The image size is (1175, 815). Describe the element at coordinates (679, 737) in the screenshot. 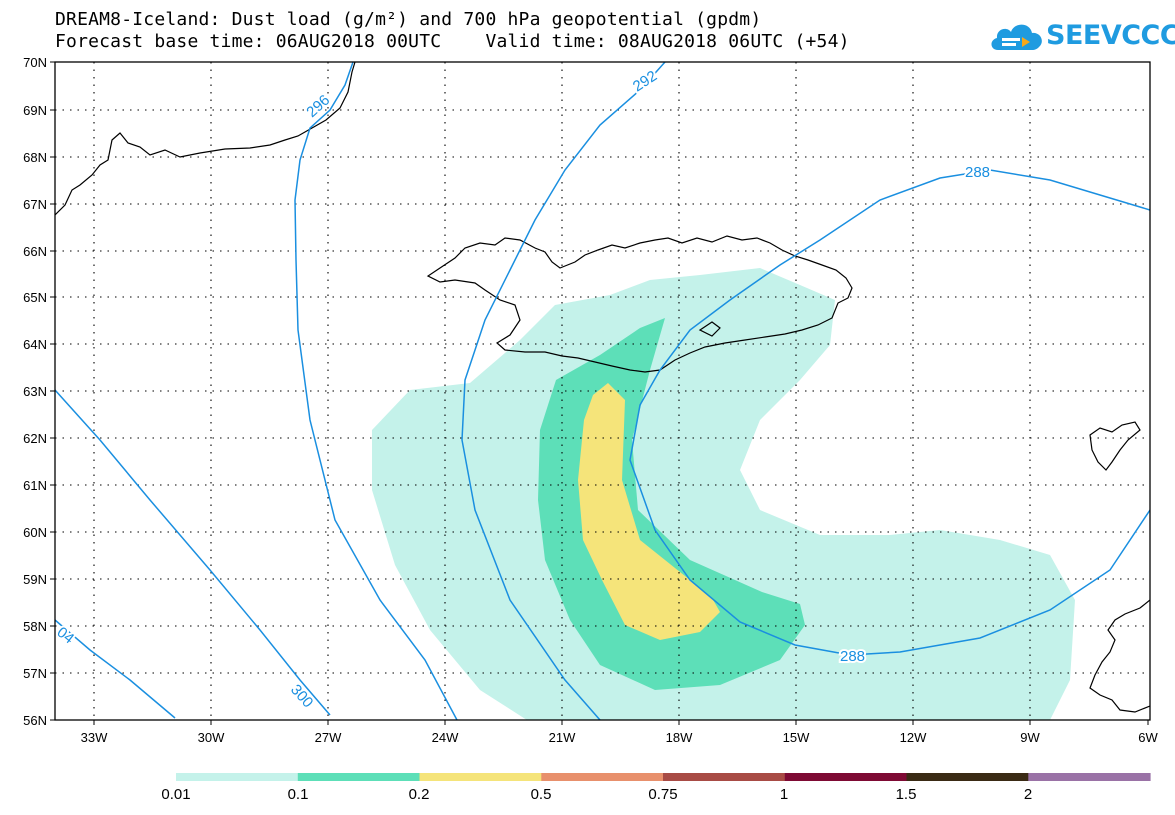

I see `lon-label: 18W` at that location.